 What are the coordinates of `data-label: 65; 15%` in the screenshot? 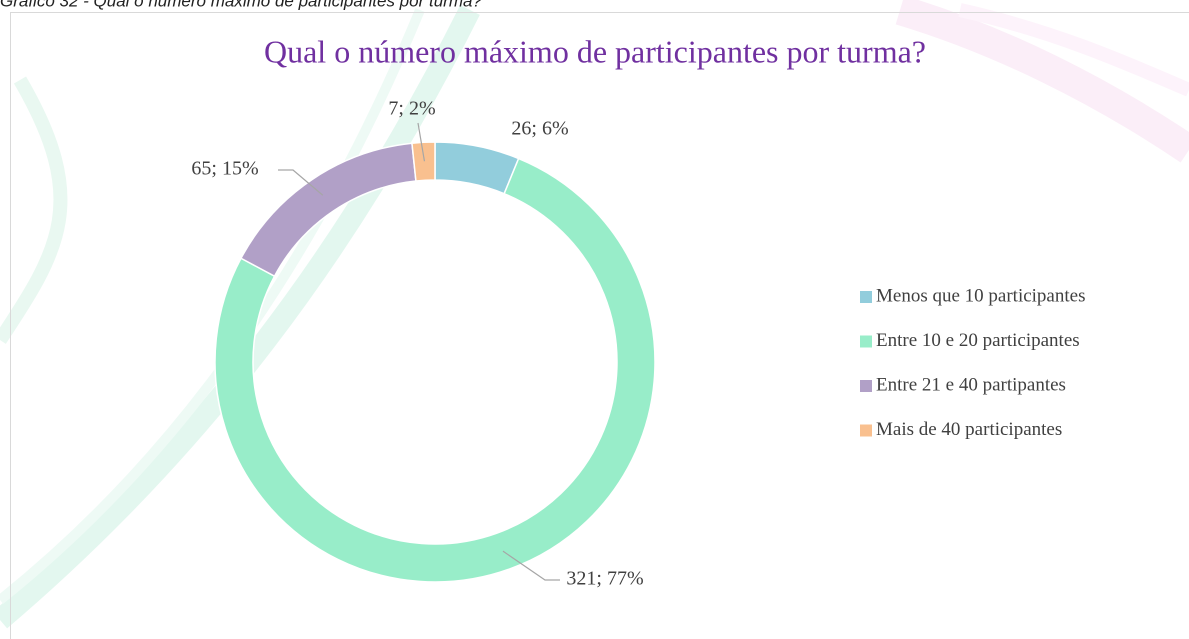 It's located at (224, 169).